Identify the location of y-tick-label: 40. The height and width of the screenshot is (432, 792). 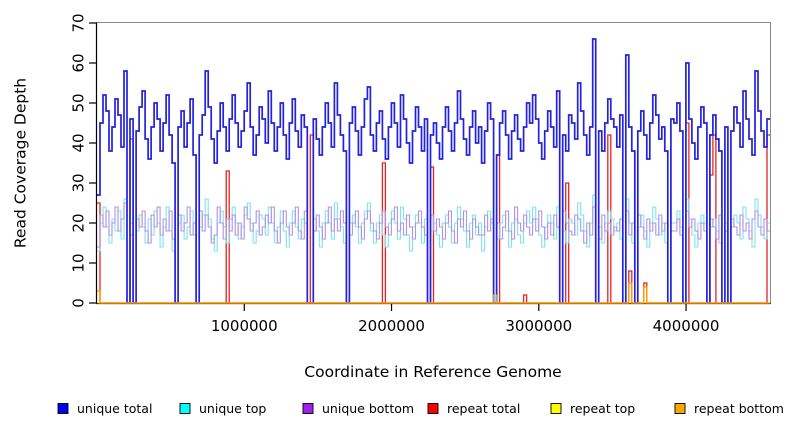
(79, 142).